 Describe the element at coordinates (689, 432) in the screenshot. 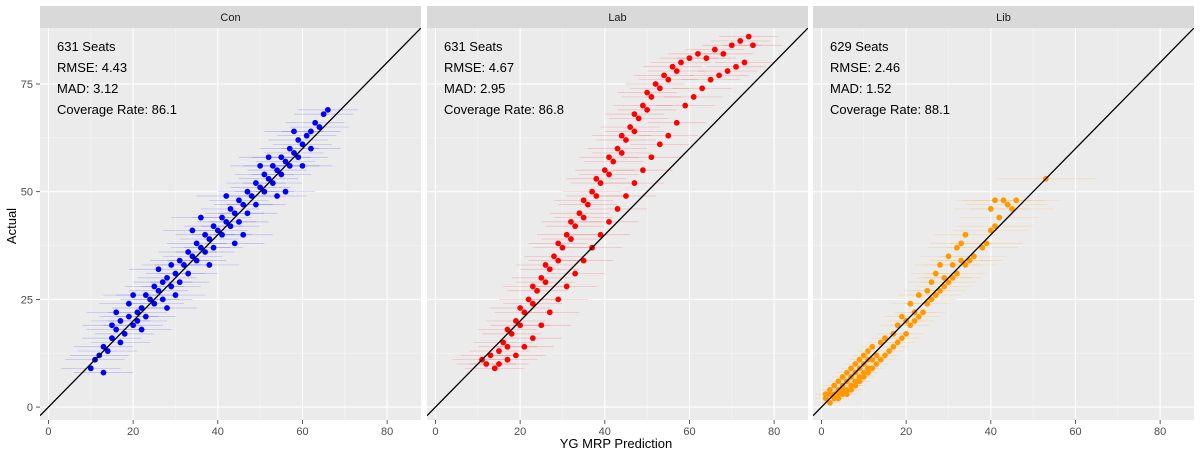

I see `x-tick-label: 60` at that location.